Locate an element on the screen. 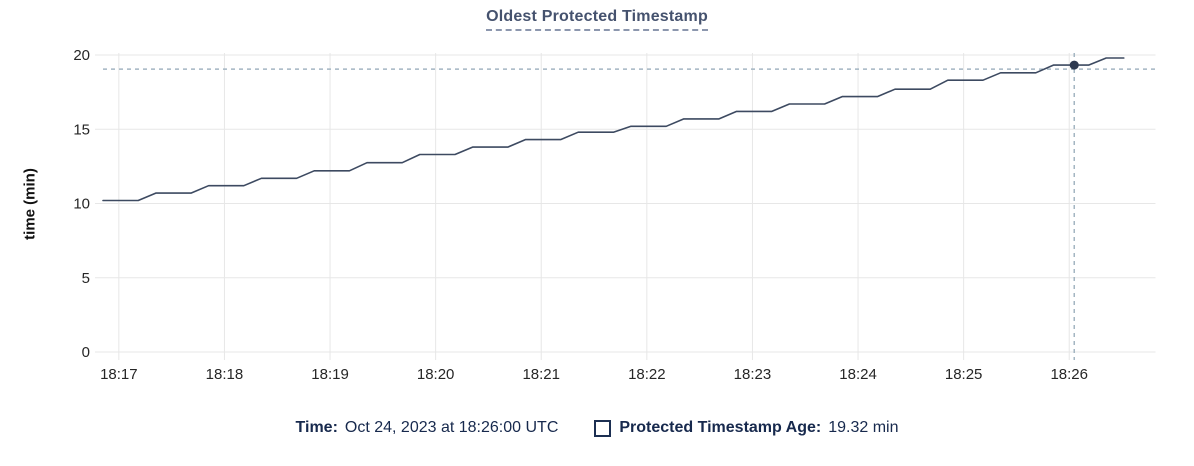 The image size is (1194, 466). y-tick-label: 0 is located at coordinates (86, 352).